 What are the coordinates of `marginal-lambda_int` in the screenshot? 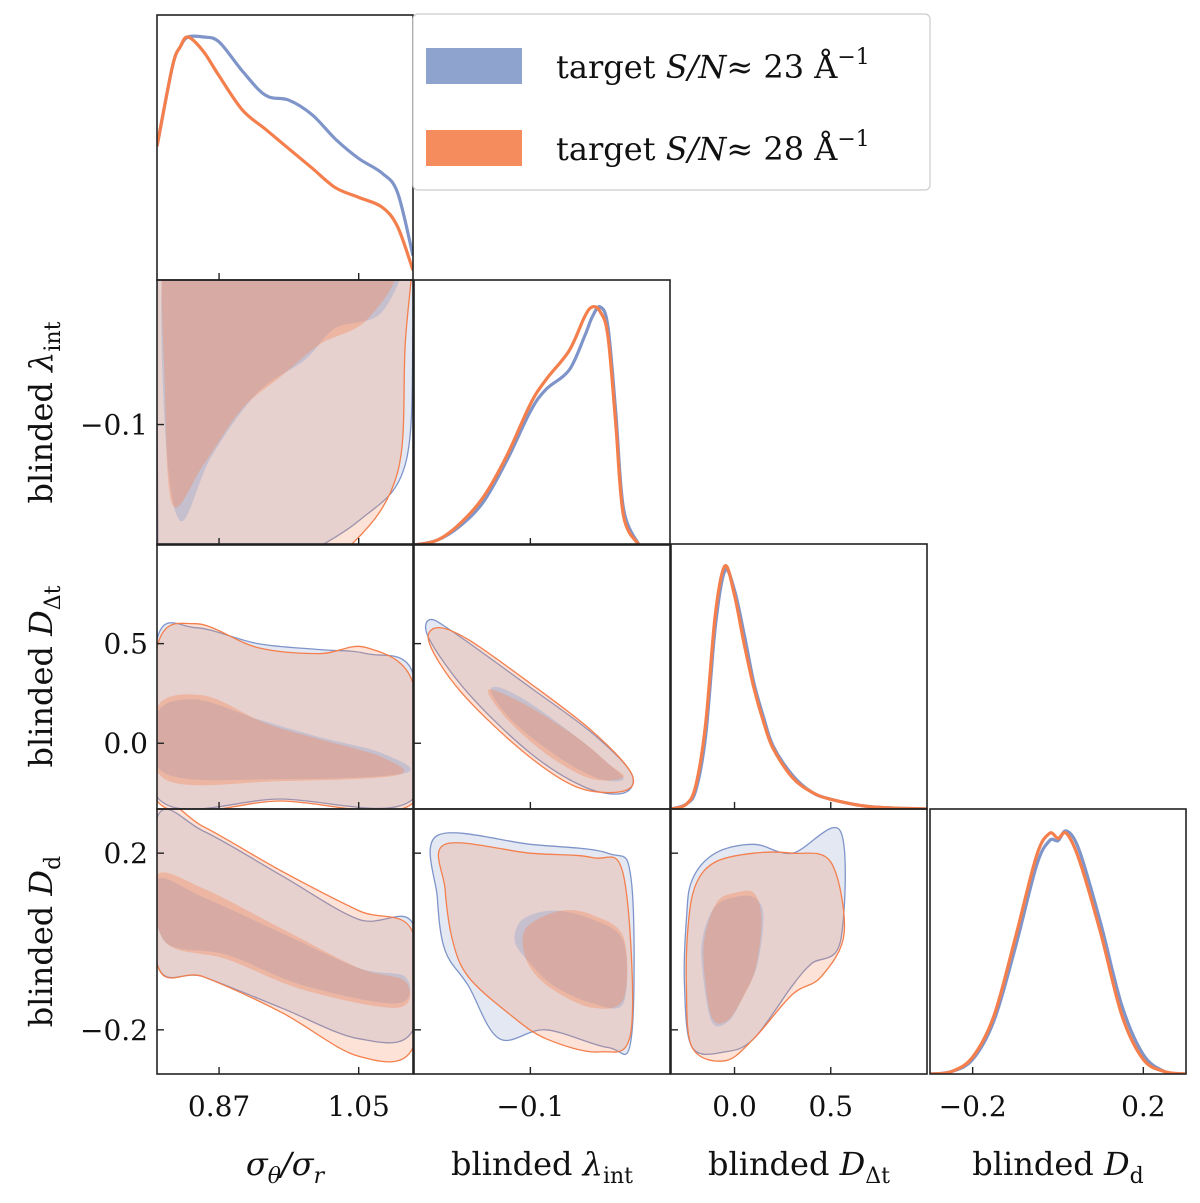 It's located at (527, 425).